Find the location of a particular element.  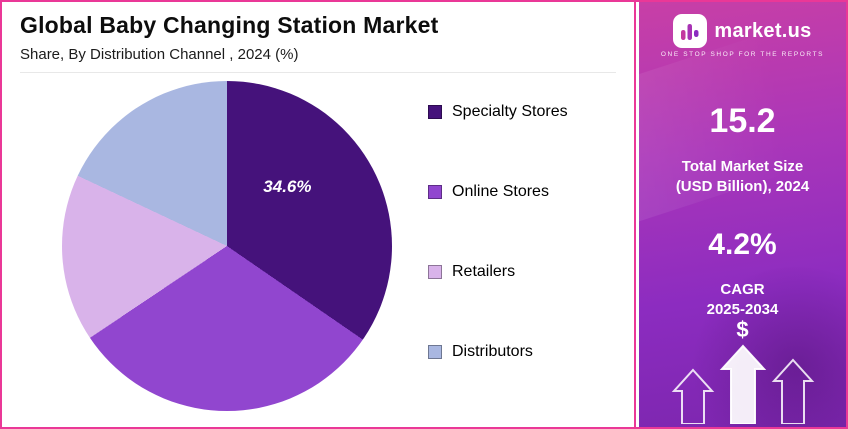

total-market-size-label: Total Market Size (USD Billion), 2024 is located at coordinates (742, 176).